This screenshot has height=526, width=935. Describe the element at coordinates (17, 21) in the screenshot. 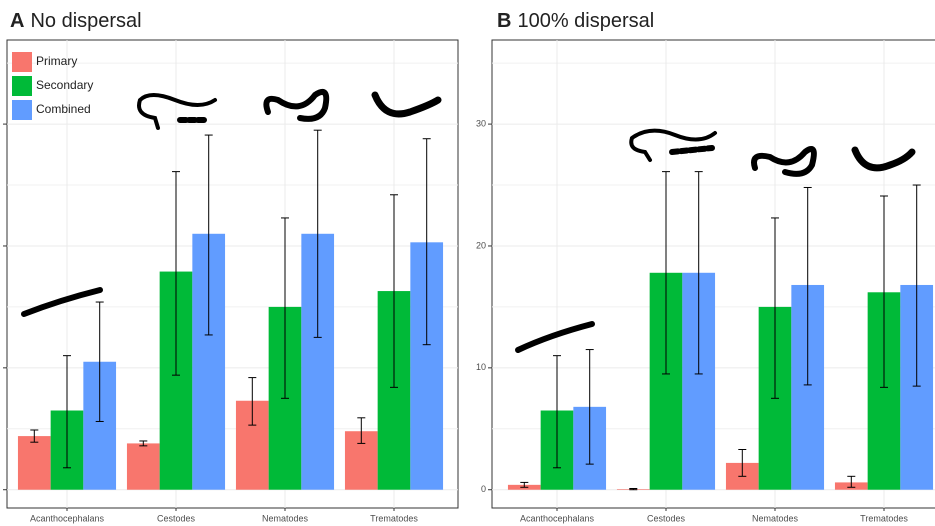

I see `panel-letter: A` at that location.